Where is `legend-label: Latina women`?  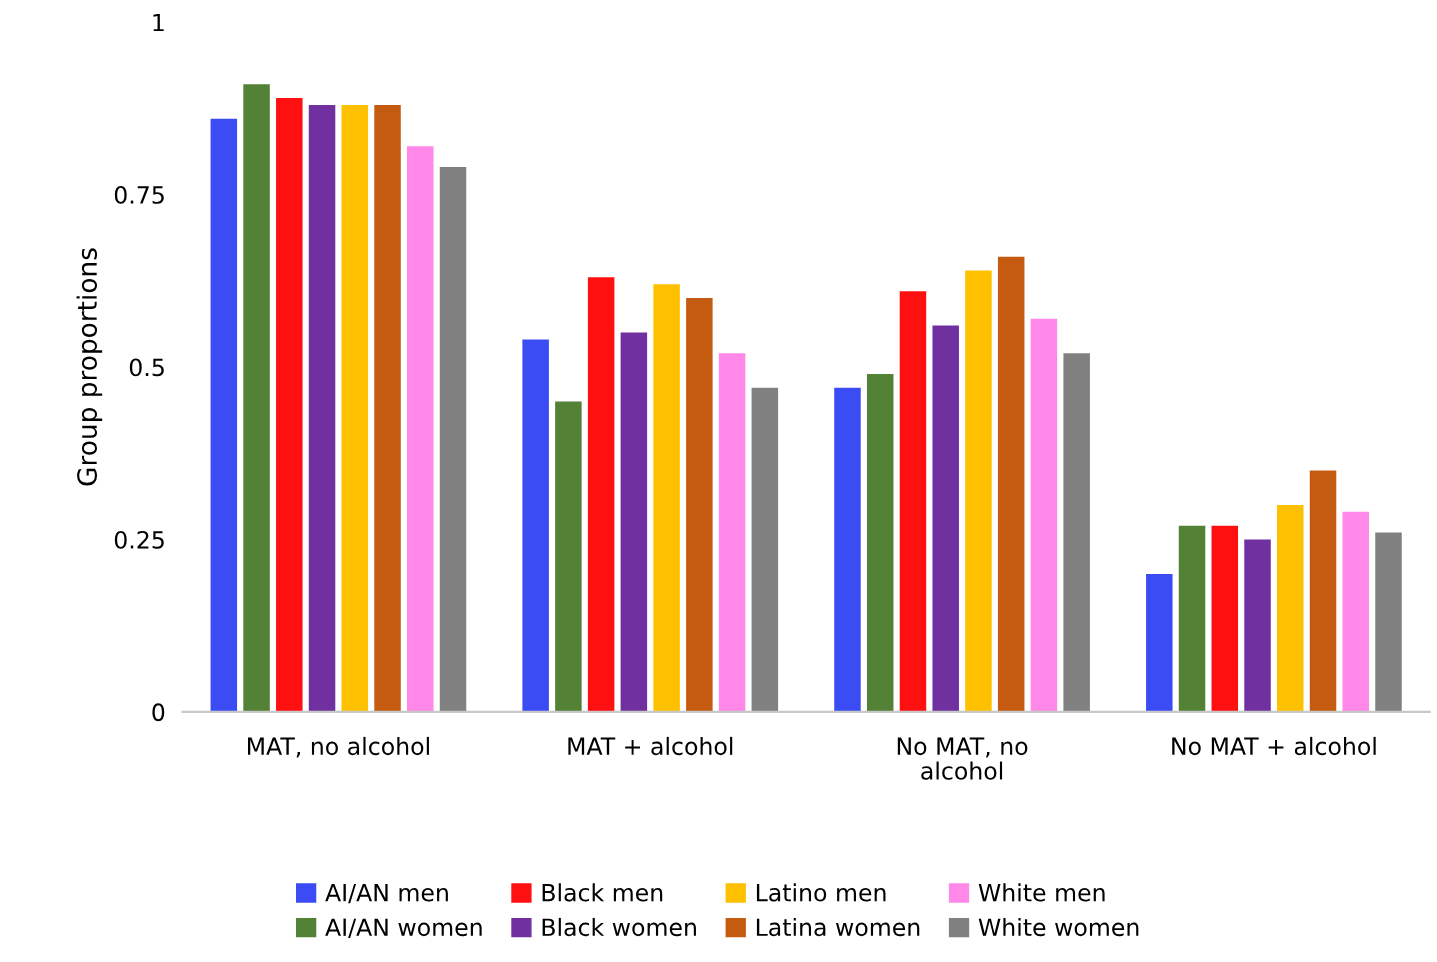
legend-label: Latina women is located at coordinates (838, 927).